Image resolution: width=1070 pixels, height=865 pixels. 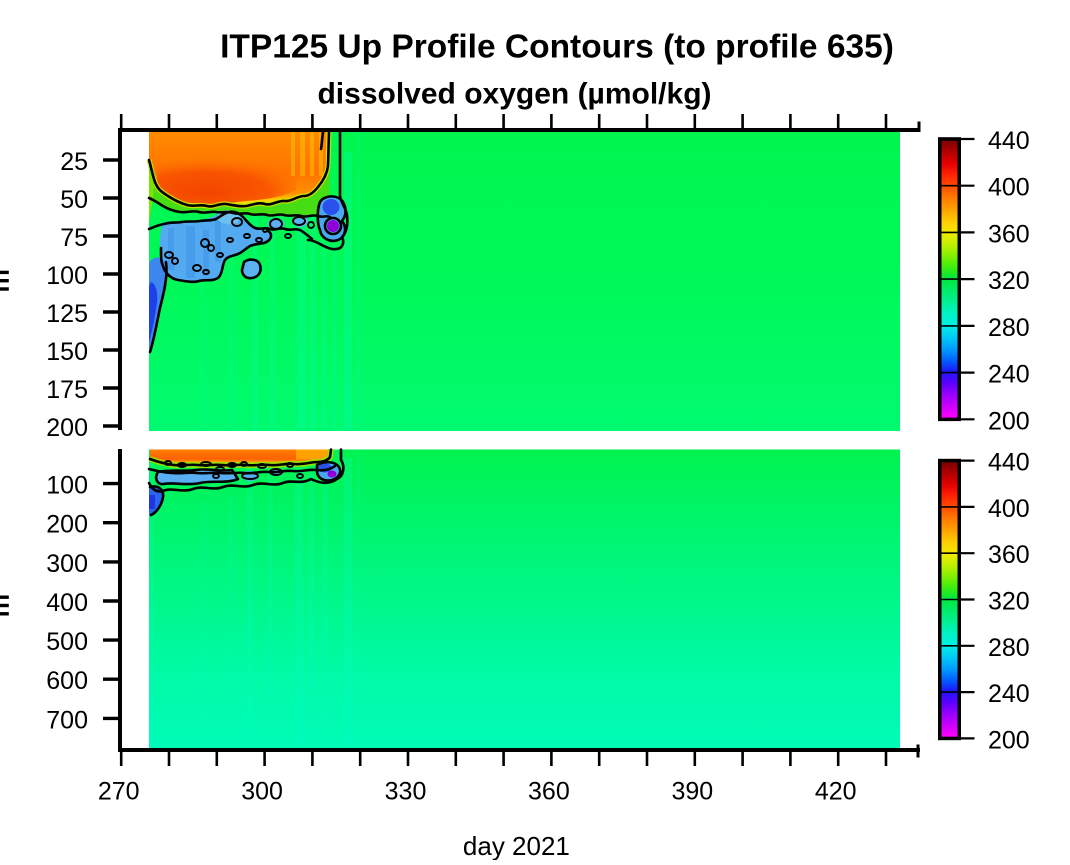 What do you see at coordinates (406, 791) in the screenshot?
I see `svg-text: 330` at bounding box center [406, 791].